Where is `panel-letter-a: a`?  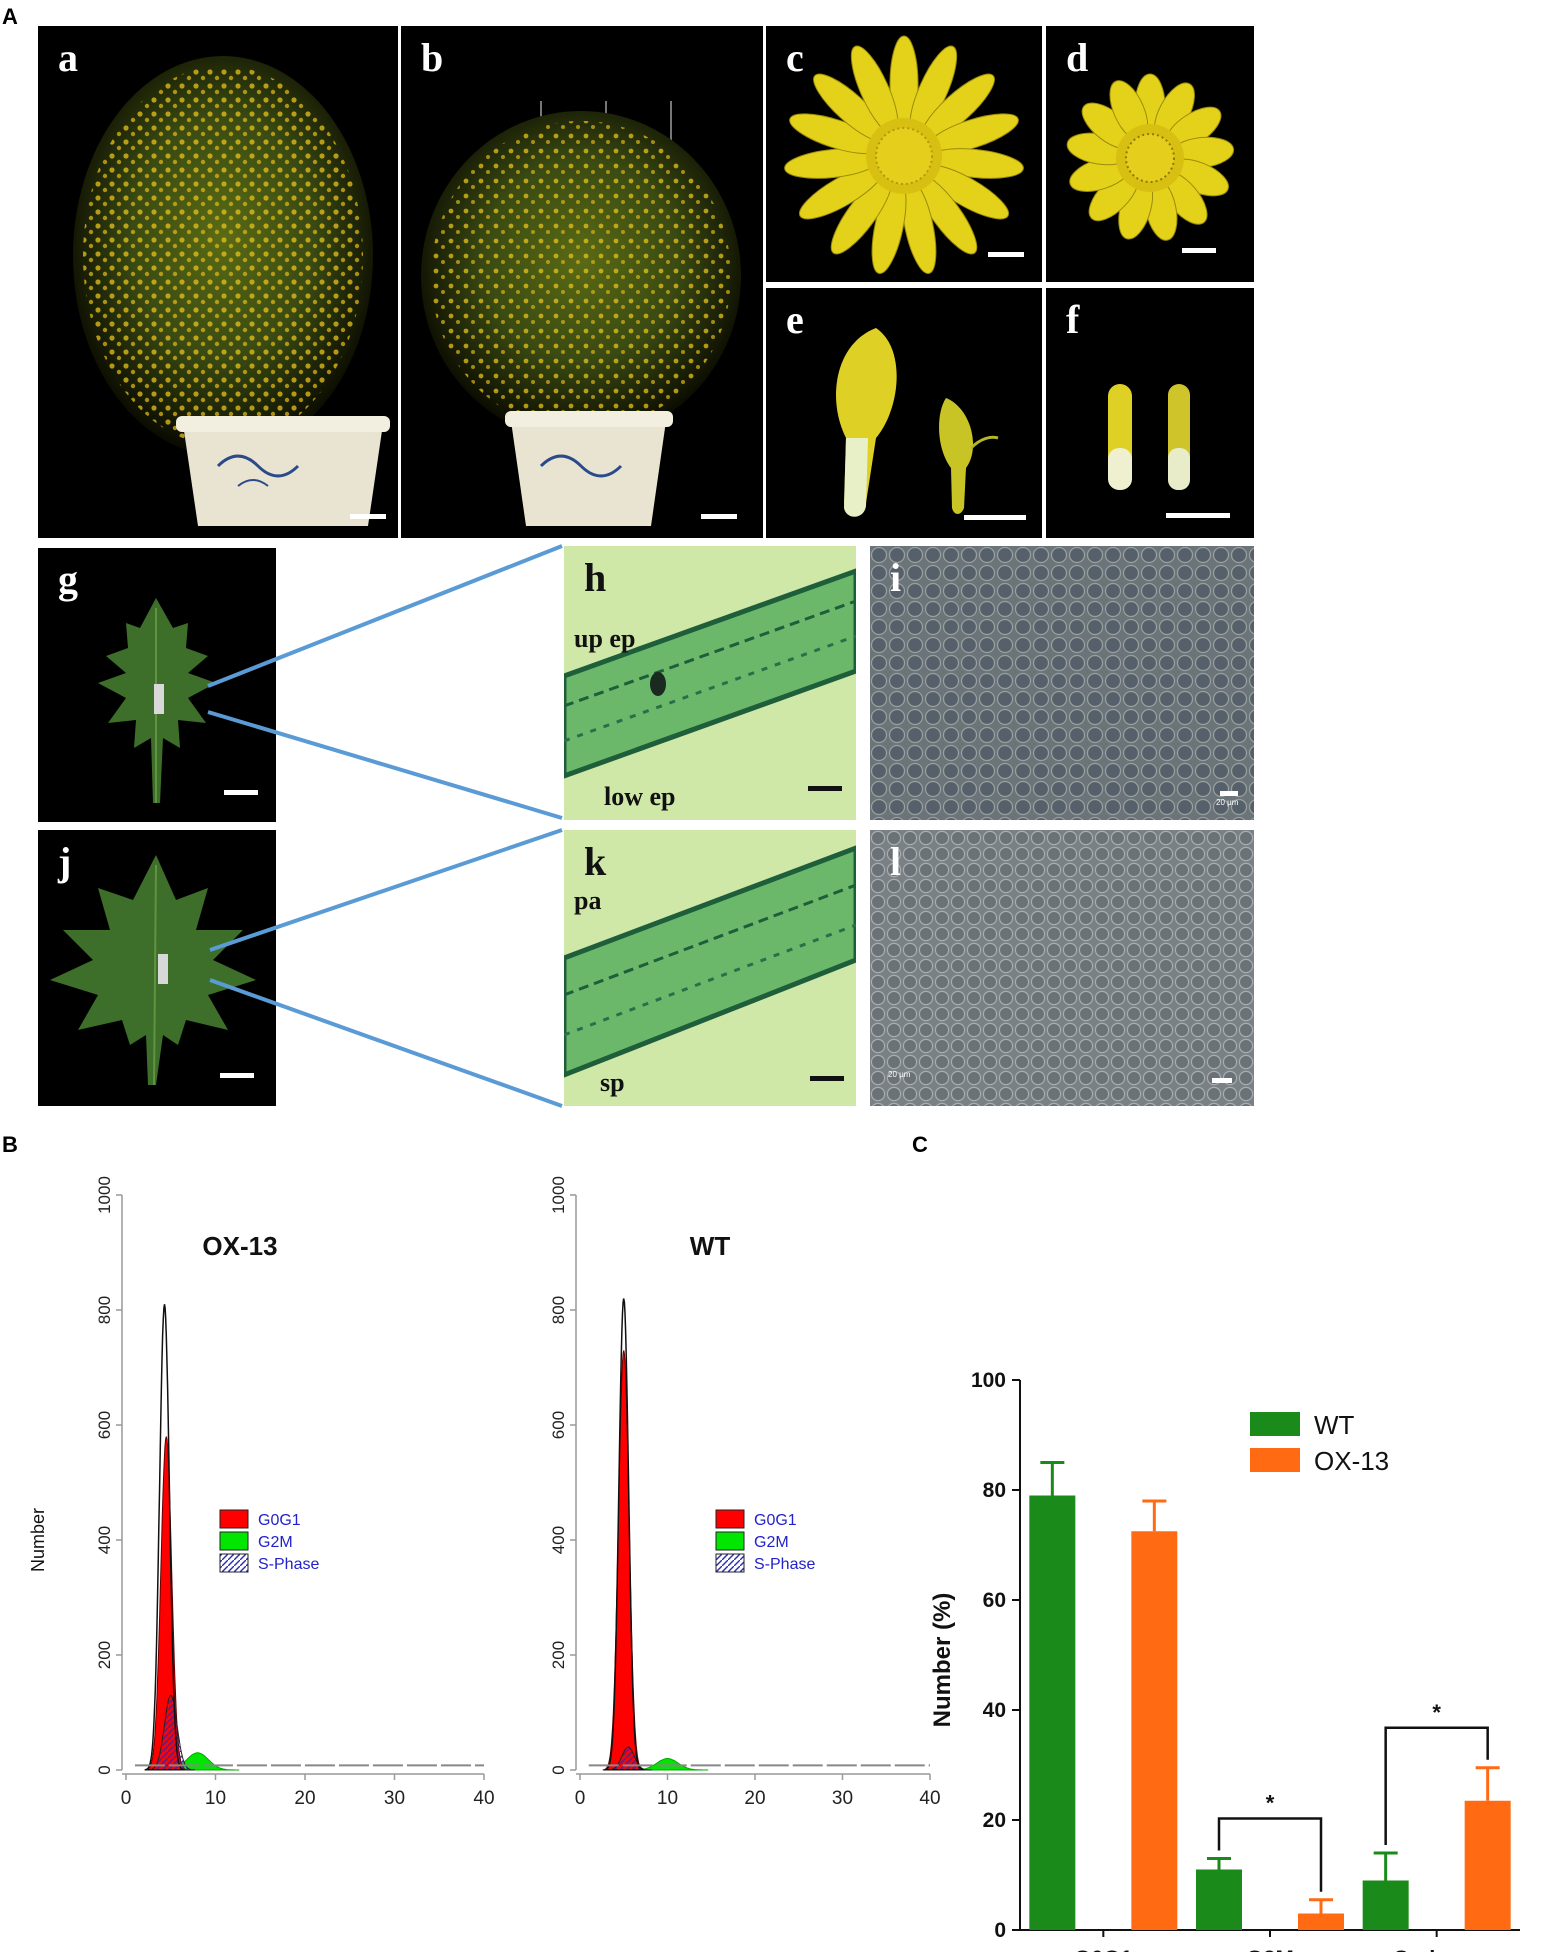 panel-letter-a: a is located at coordinates (68, 57).